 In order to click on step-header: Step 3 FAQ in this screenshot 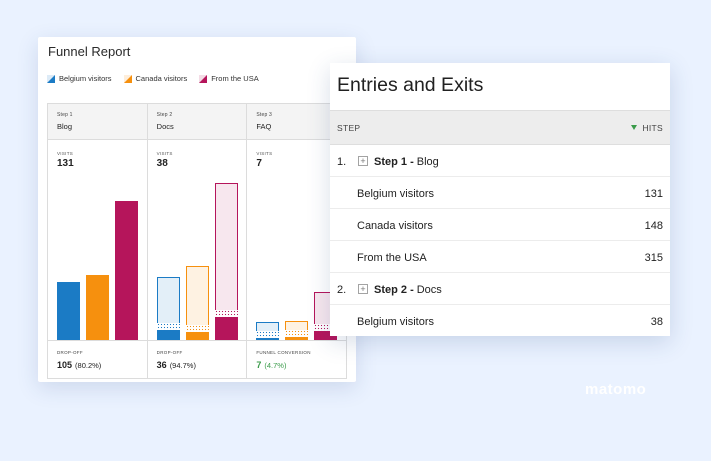, I will do `click(297, 122)`.